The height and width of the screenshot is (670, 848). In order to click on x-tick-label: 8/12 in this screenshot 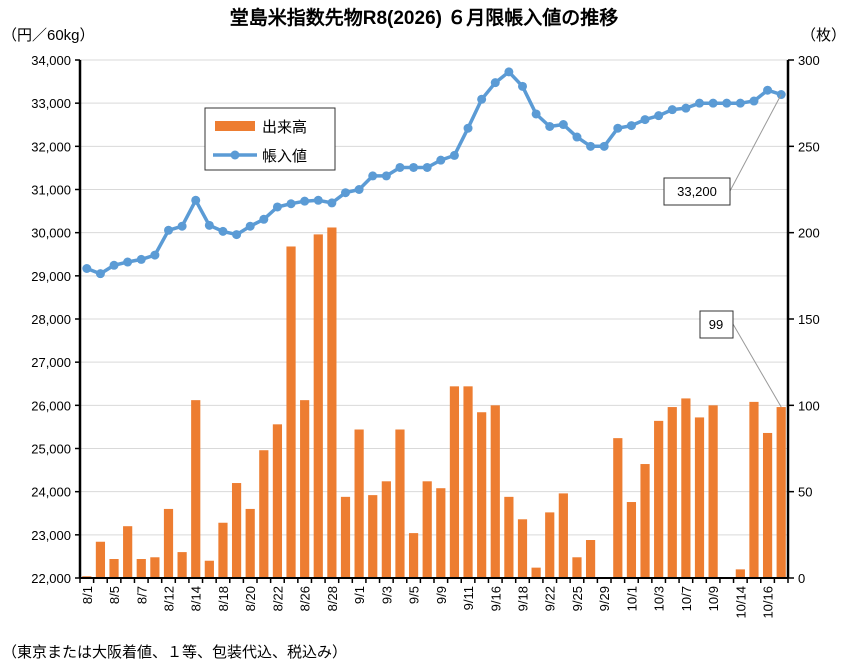, I will do `click(169, 598)`.